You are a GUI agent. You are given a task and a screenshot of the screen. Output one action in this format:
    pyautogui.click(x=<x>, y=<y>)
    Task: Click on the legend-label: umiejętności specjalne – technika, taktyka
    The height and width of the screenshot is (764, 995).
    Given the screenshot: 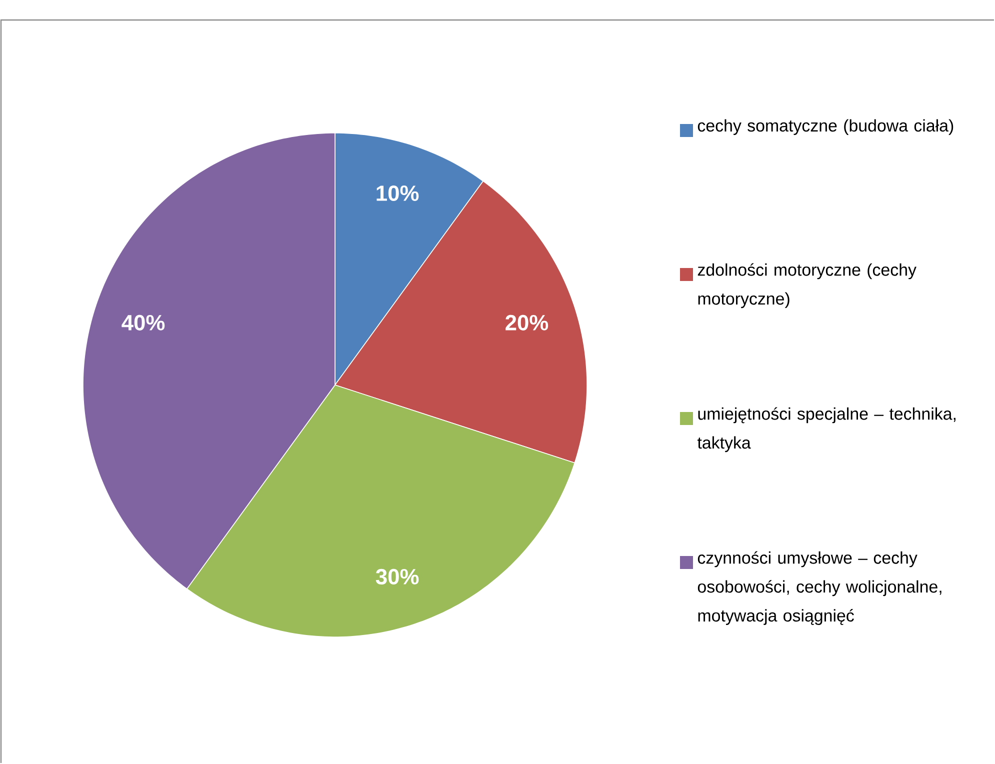 What is the action you would take?
    pyautogui.click(x=826, y=429)
    